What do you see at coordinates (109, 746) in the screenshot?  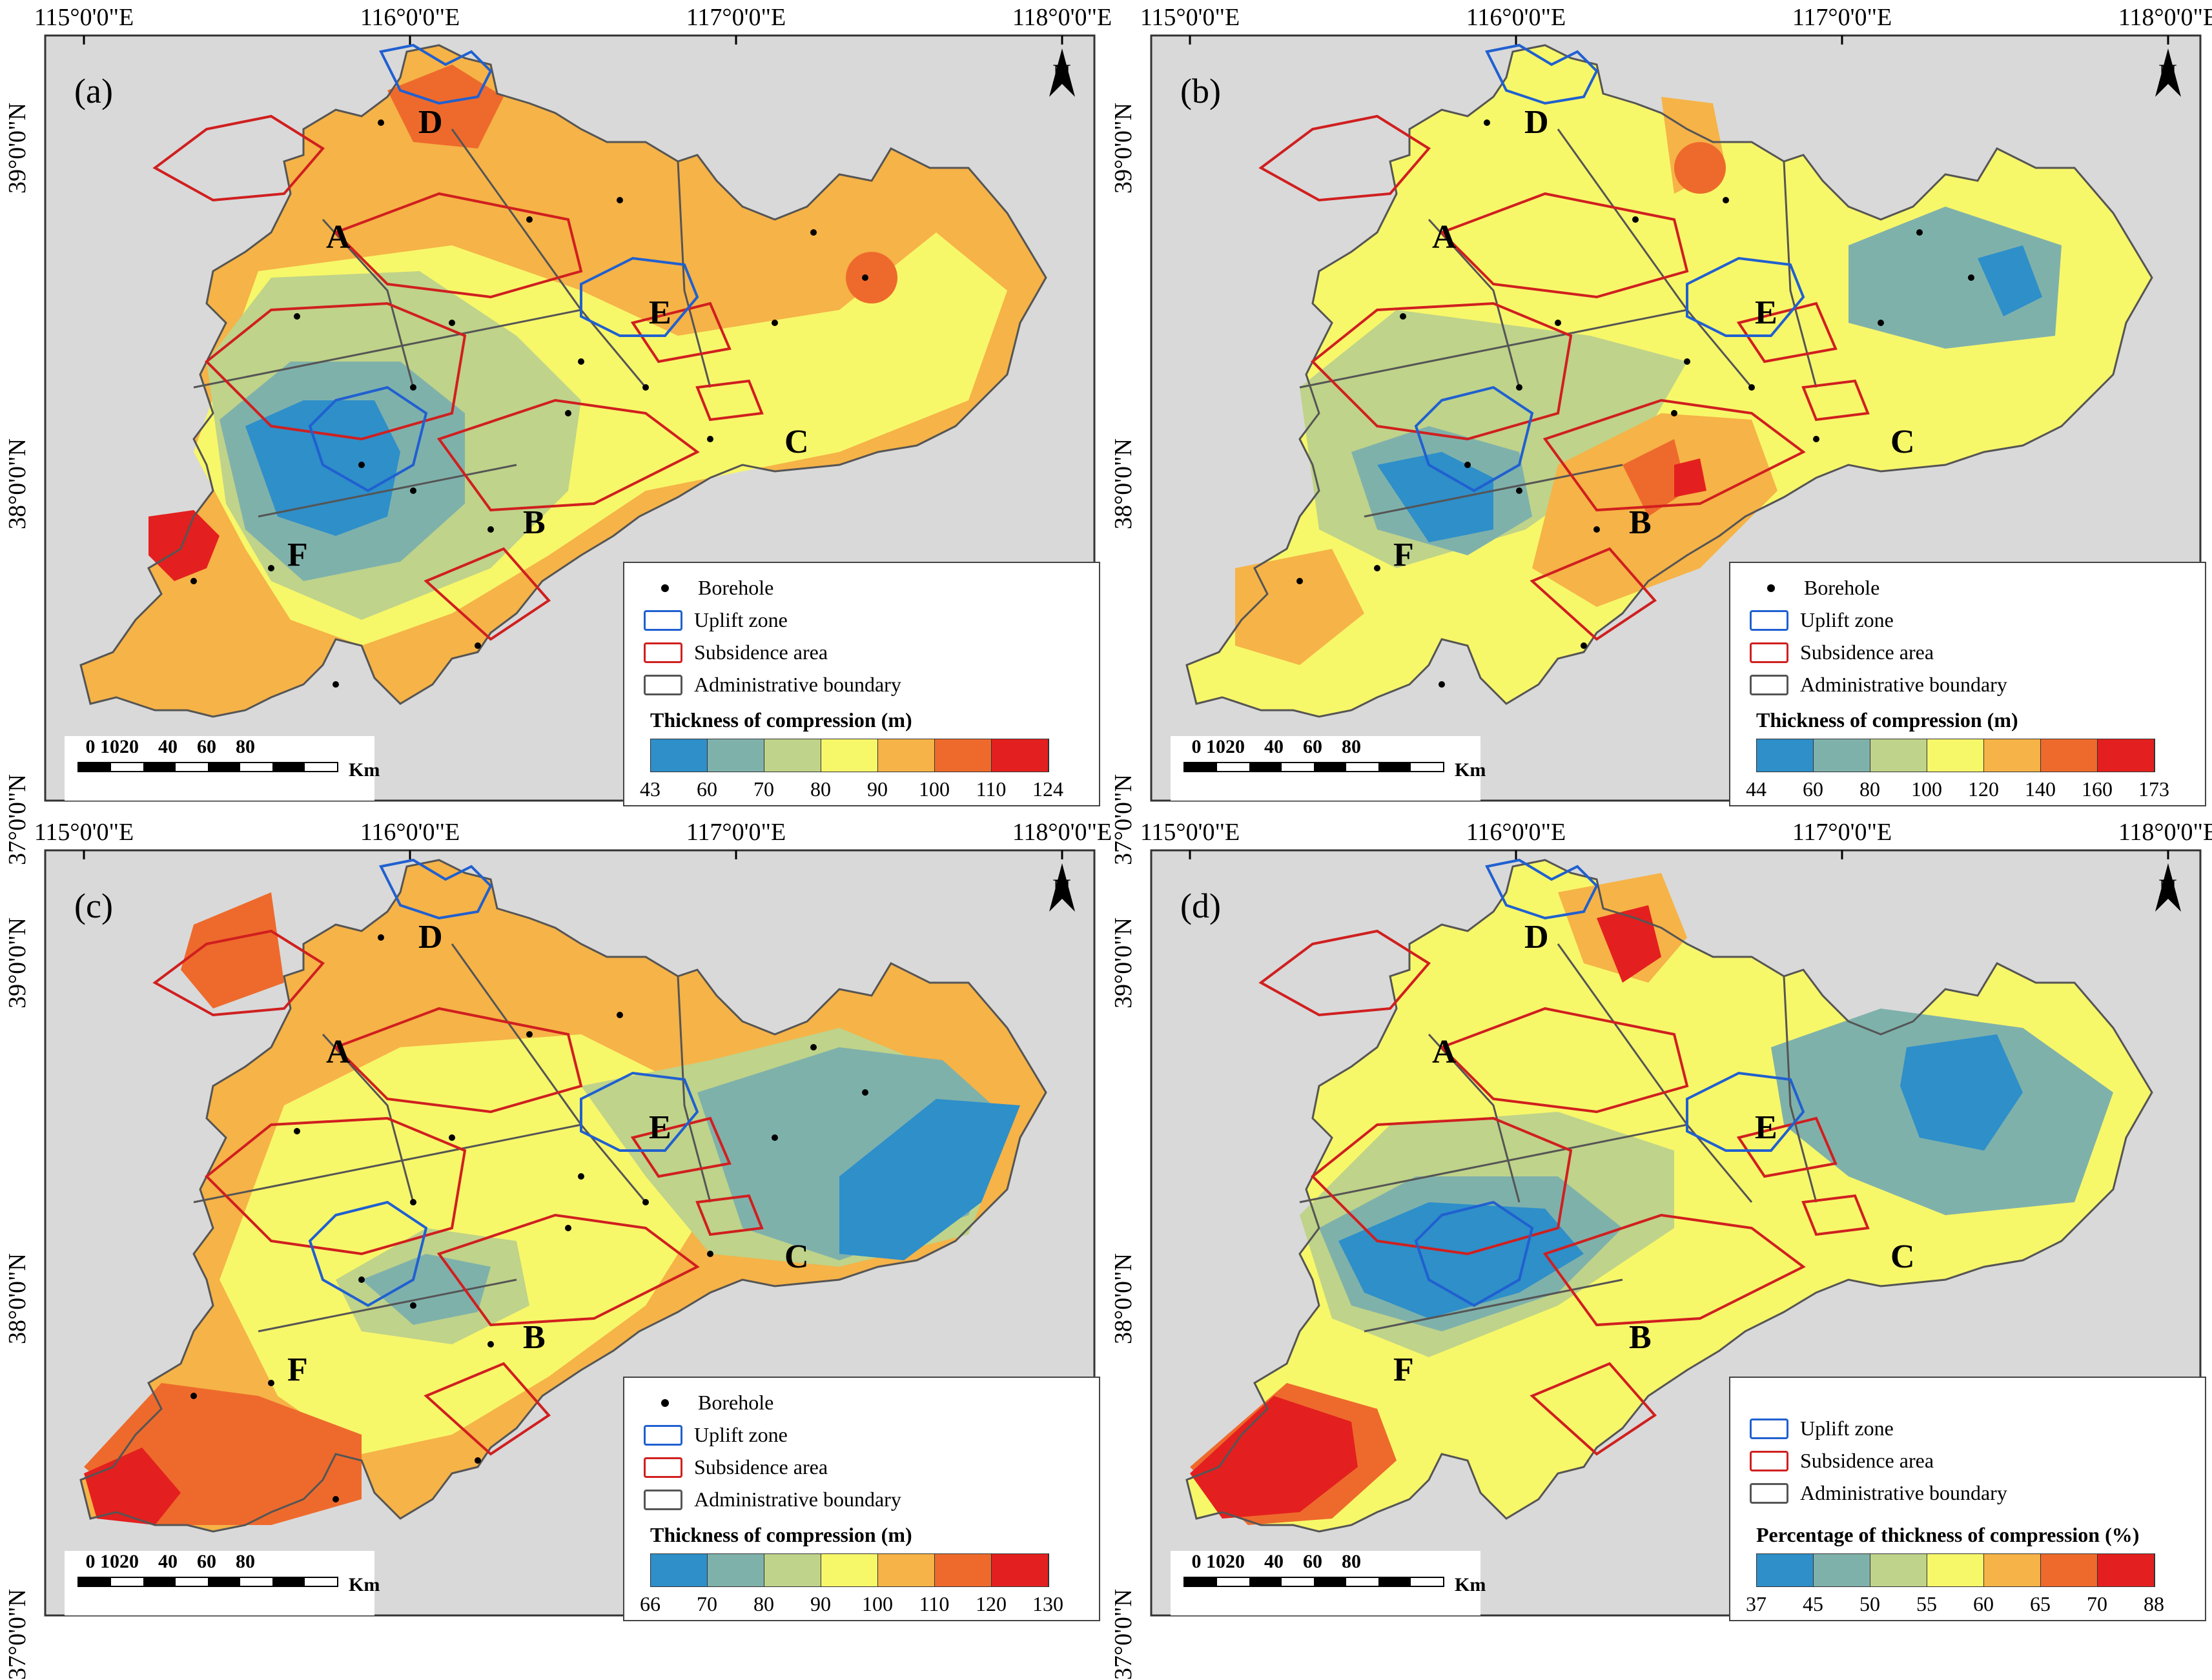 I see `scale-tick-label: 10` at bounding box center [109, 746].